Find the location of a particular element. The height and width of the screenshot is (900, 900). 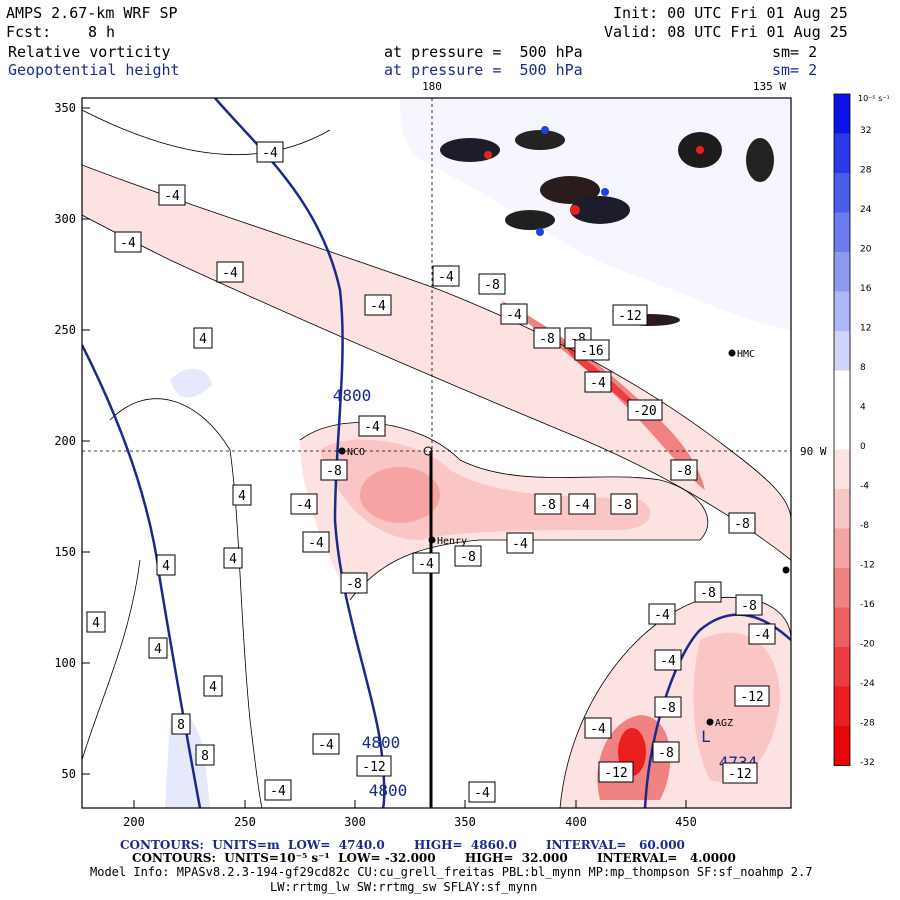

terrain-noise-blobs is located at coordinates (607, 226).